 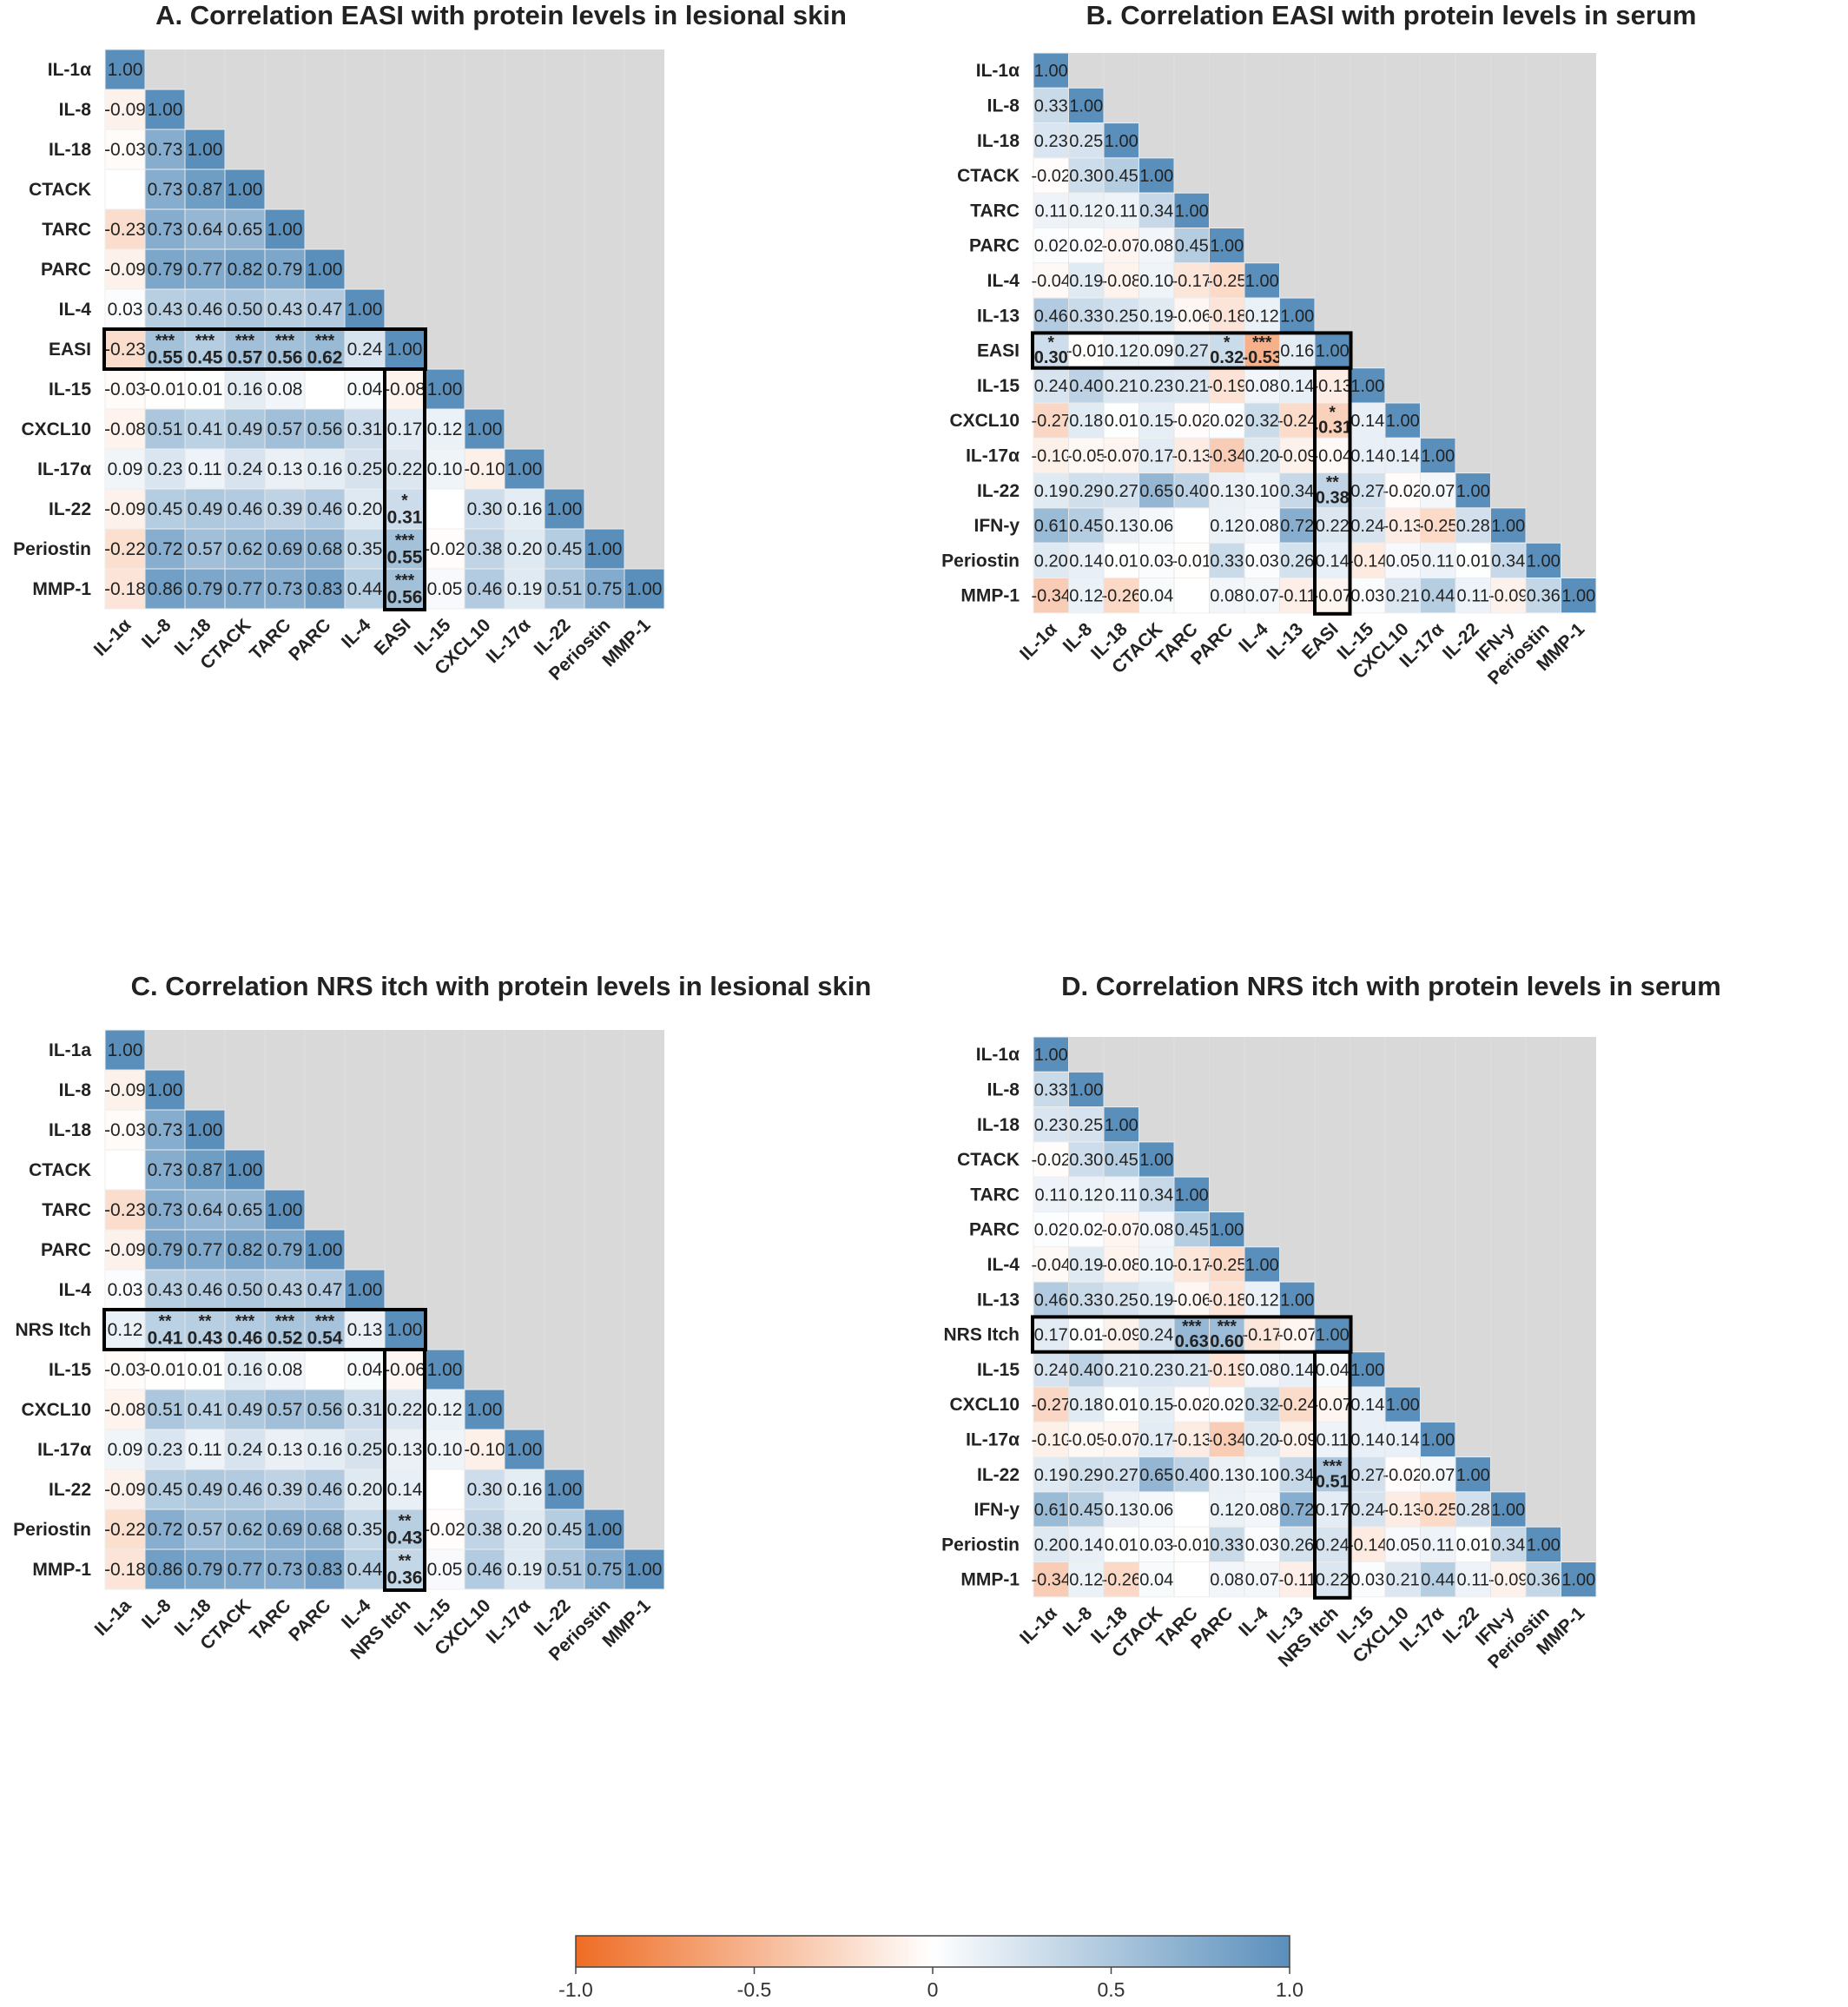 I want to click on cell-value: 0.77, so click(x=206, y=1250).